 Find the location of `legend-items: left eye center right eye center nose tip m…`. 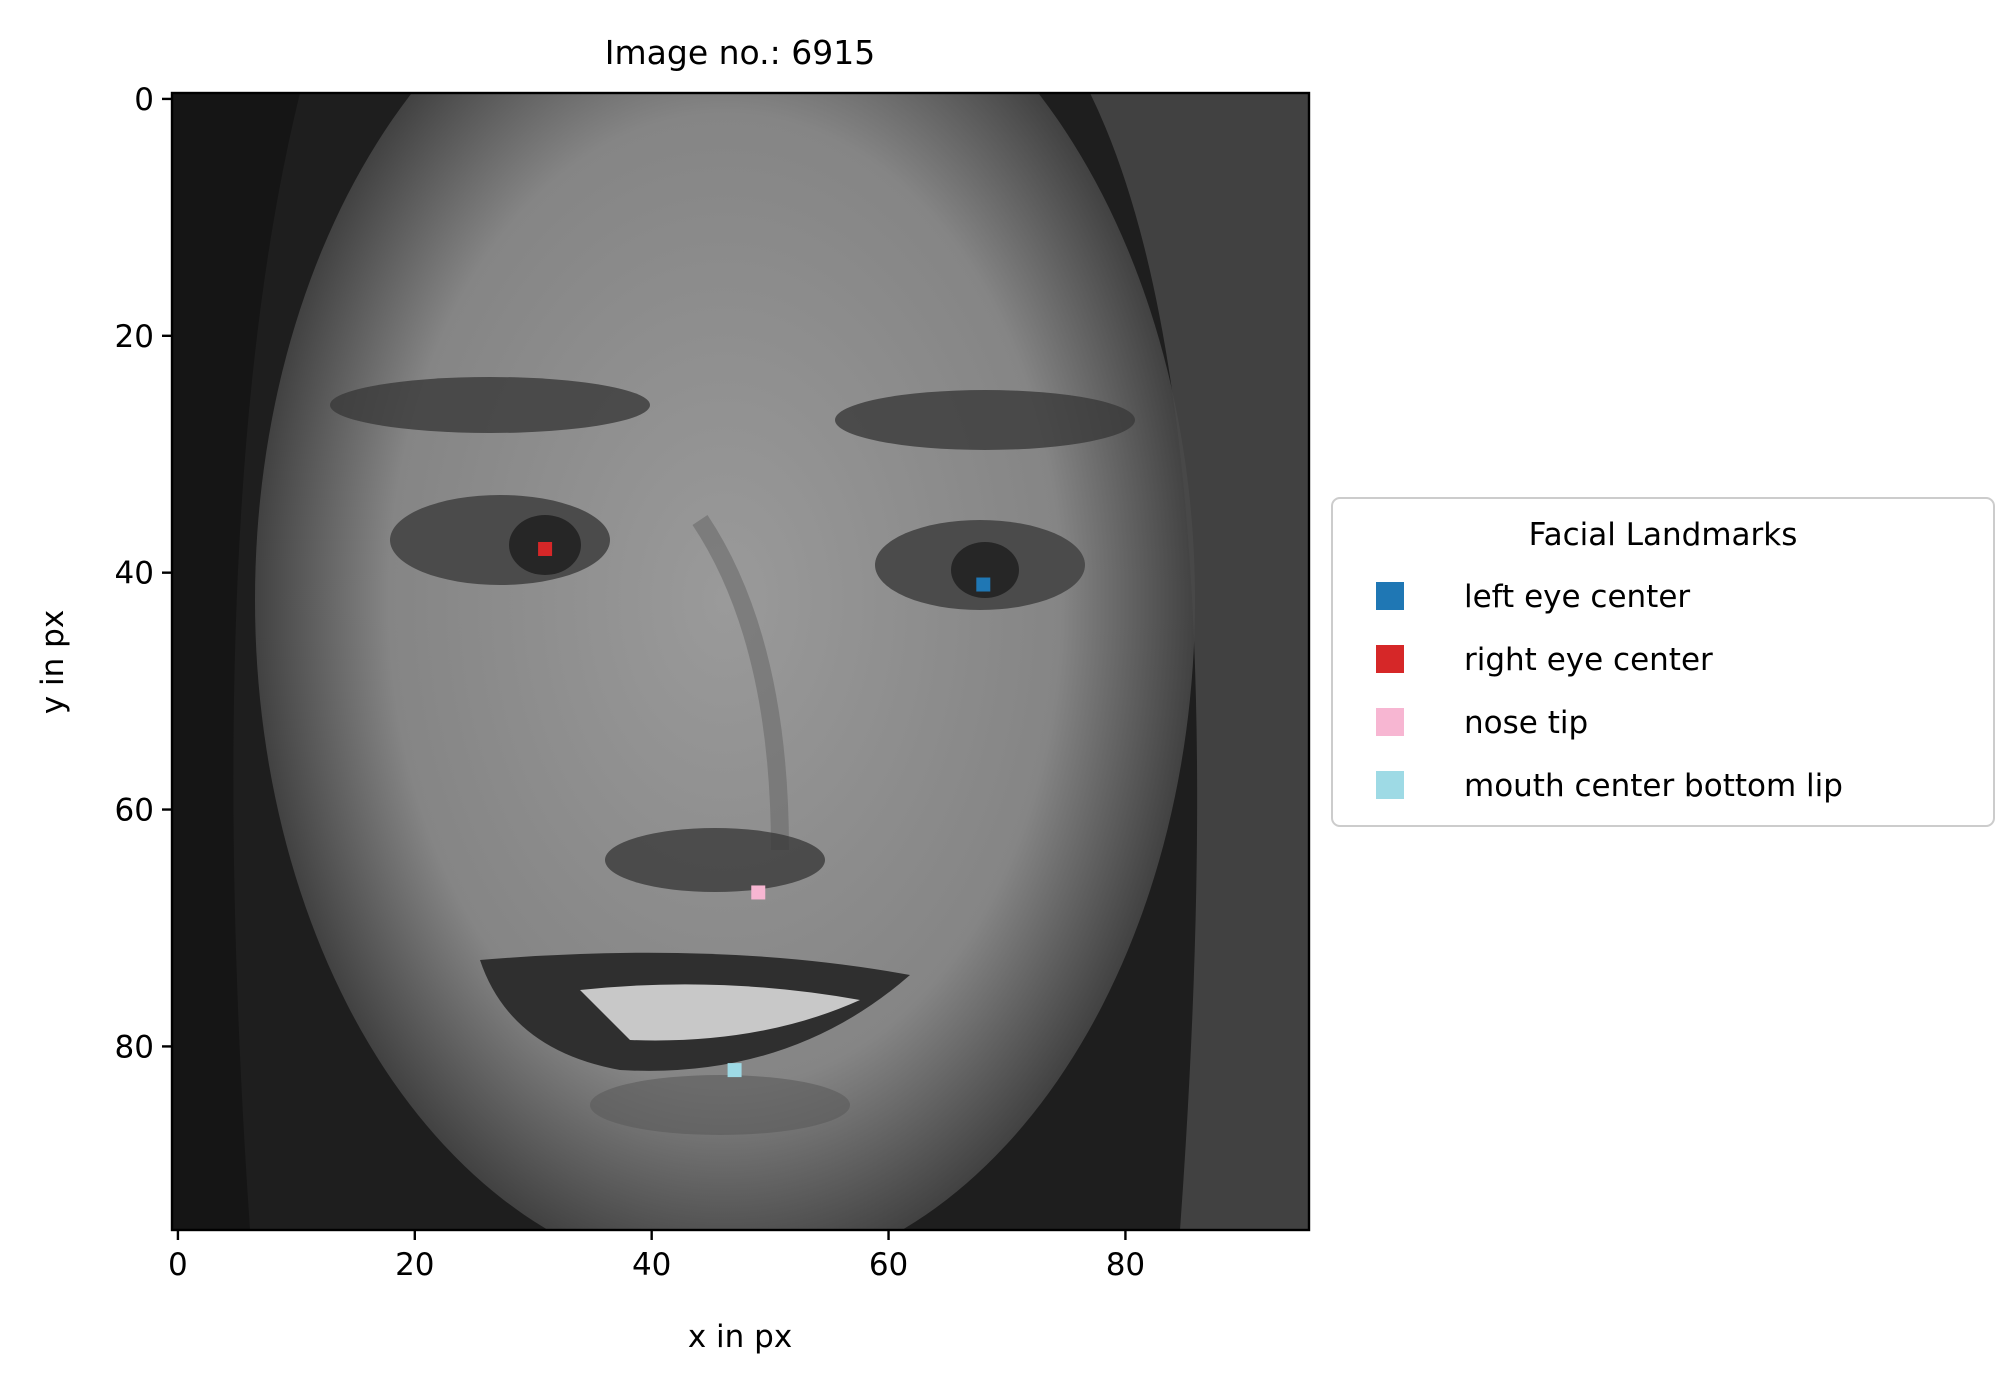

legend-items: left eye center right eye center nose tip m… is located at coordinates (1609, 691).